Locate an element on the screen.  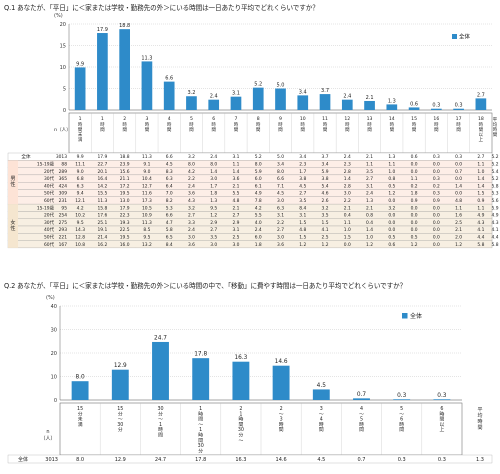
q2-col-caption: 1 is located at coordinates (200, 430).